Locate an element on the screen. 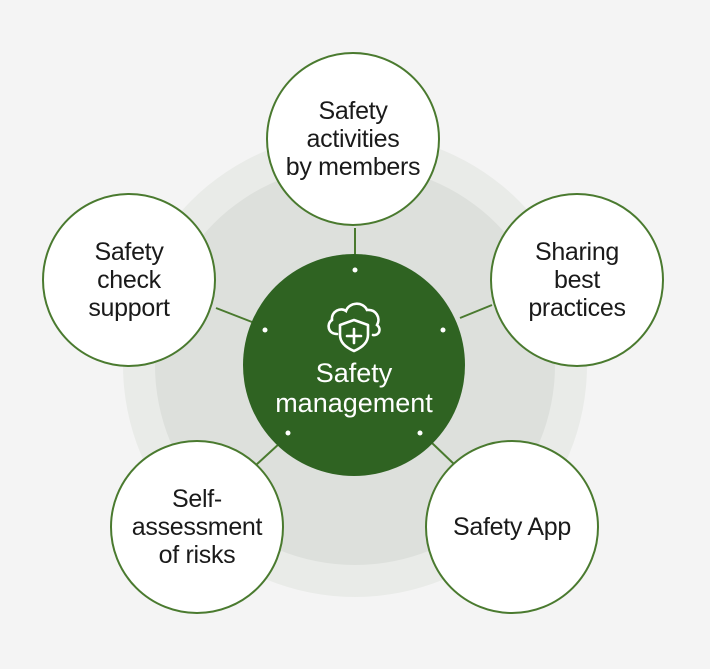  node-sharing-best-practices: Sharing best practices is located at coordinates (577, 280).